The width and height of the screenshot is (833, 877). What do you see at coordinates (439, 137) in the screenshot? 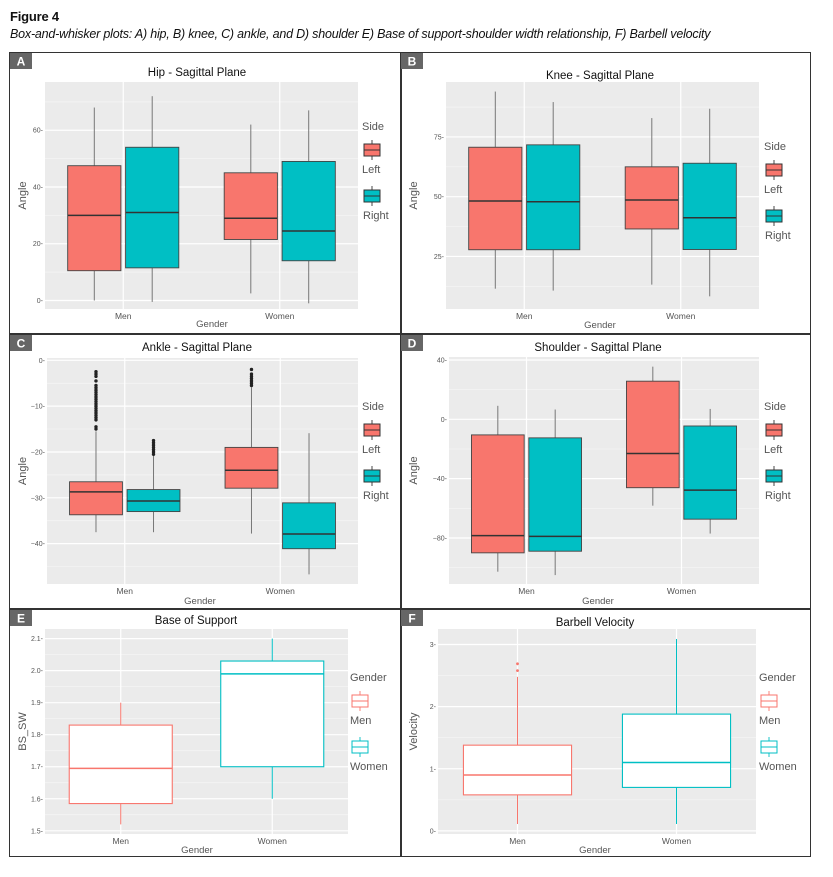
I see `y-tick-label: 75-` at bounding box center [439, 137].